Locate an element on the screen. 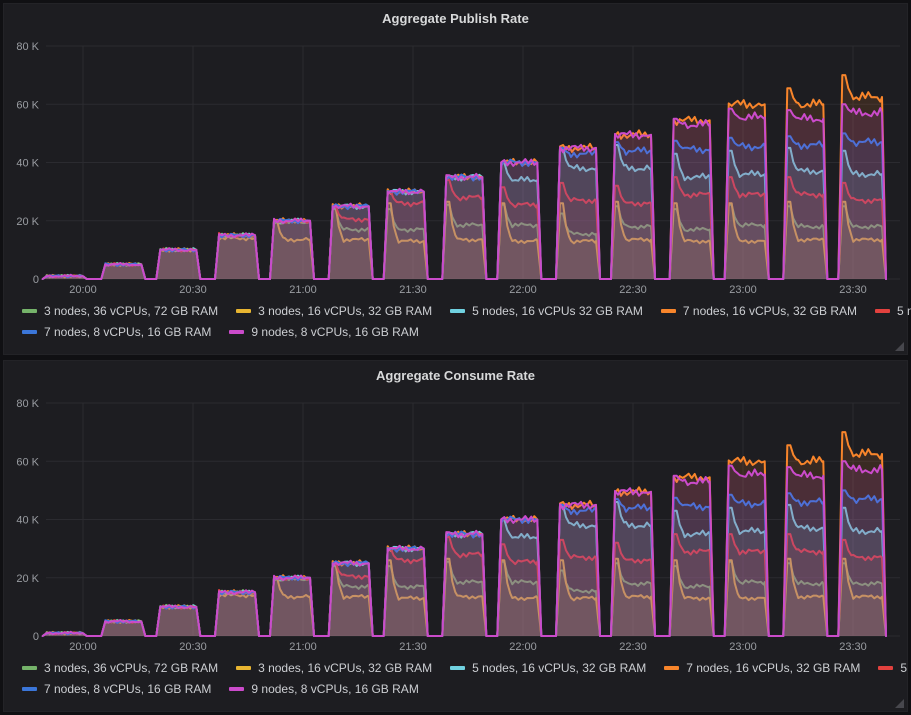 This screenshot has width=911, height=715. panel-title-text: Aggregate Publish Rate is located at coordinates (455, 18).